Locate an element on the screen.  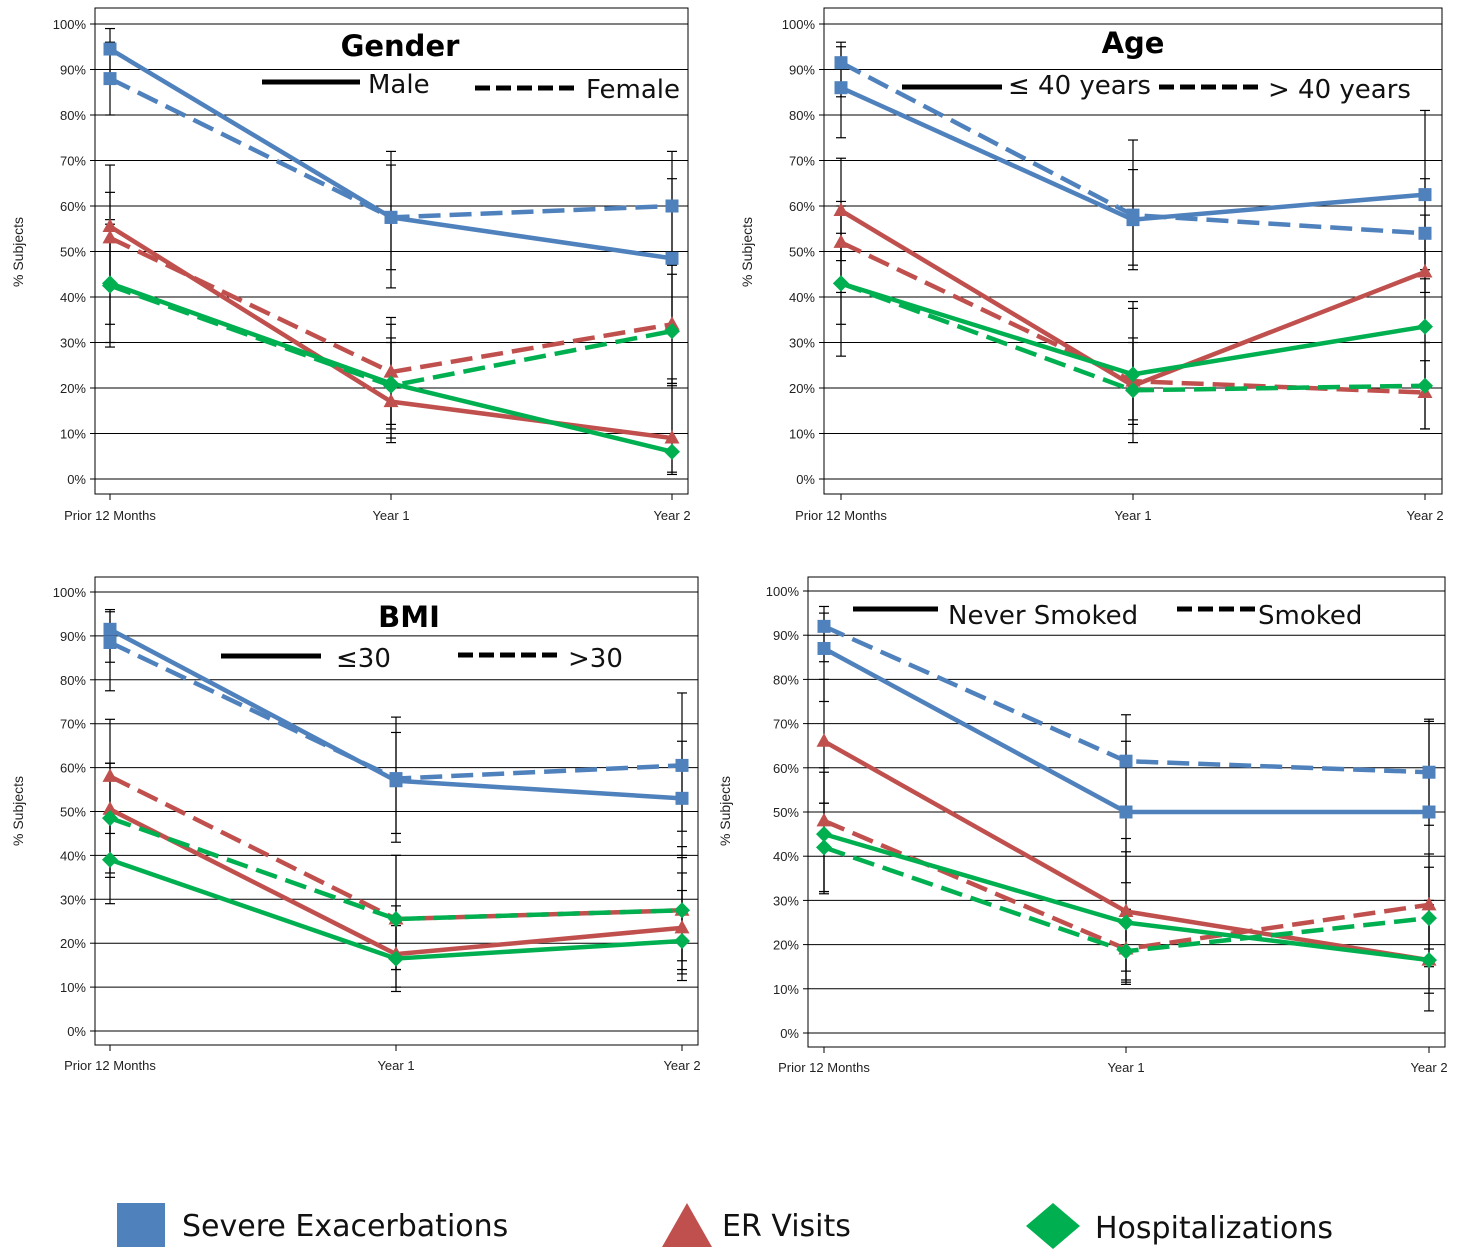
legend-item-hospitalizations: Hospitalizations is located at coordinates (1179, 1226).